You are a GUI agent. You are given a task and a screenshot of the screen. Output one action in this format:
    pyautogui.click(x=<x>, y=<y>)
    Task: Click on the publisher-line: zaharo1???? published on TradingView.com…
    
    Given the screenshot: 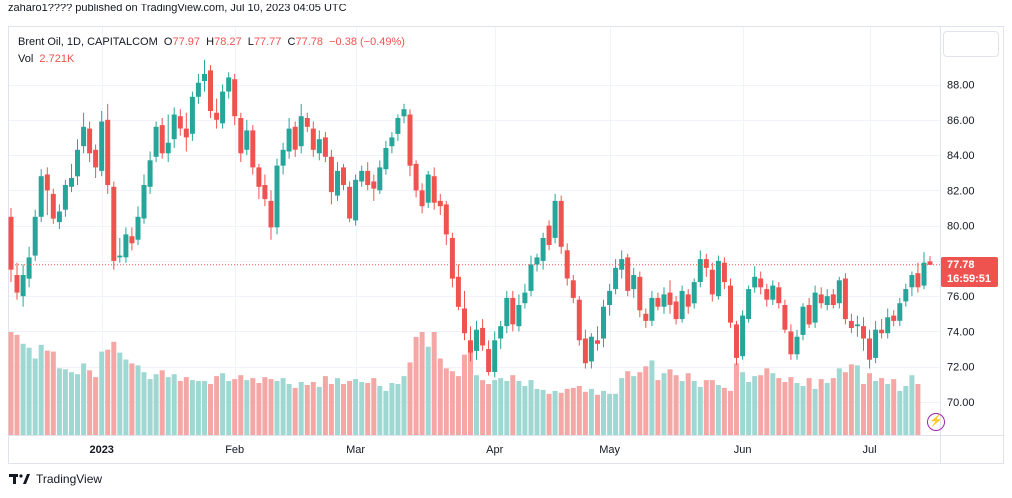 What is the action you would take?
    pyautogui.click(x=177, y=9)
    